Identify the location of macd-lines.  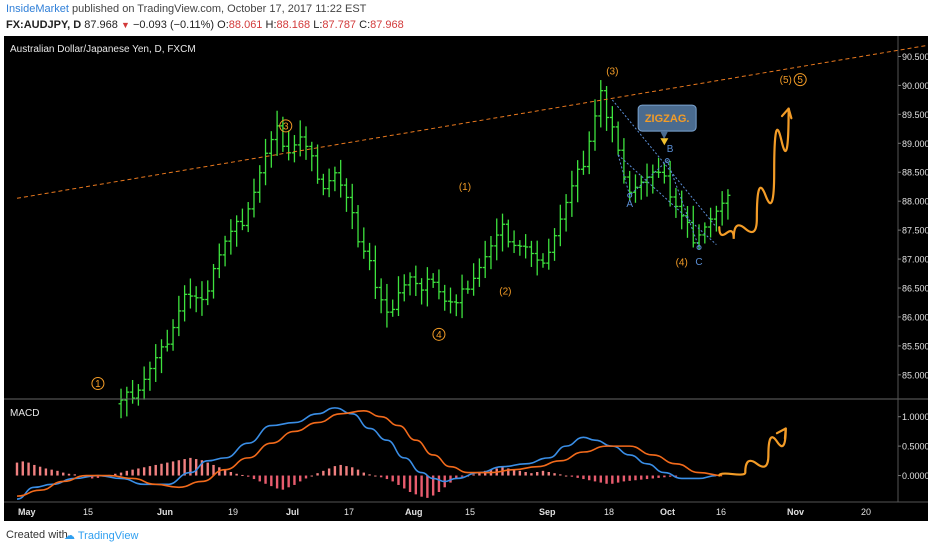
(401, 453).